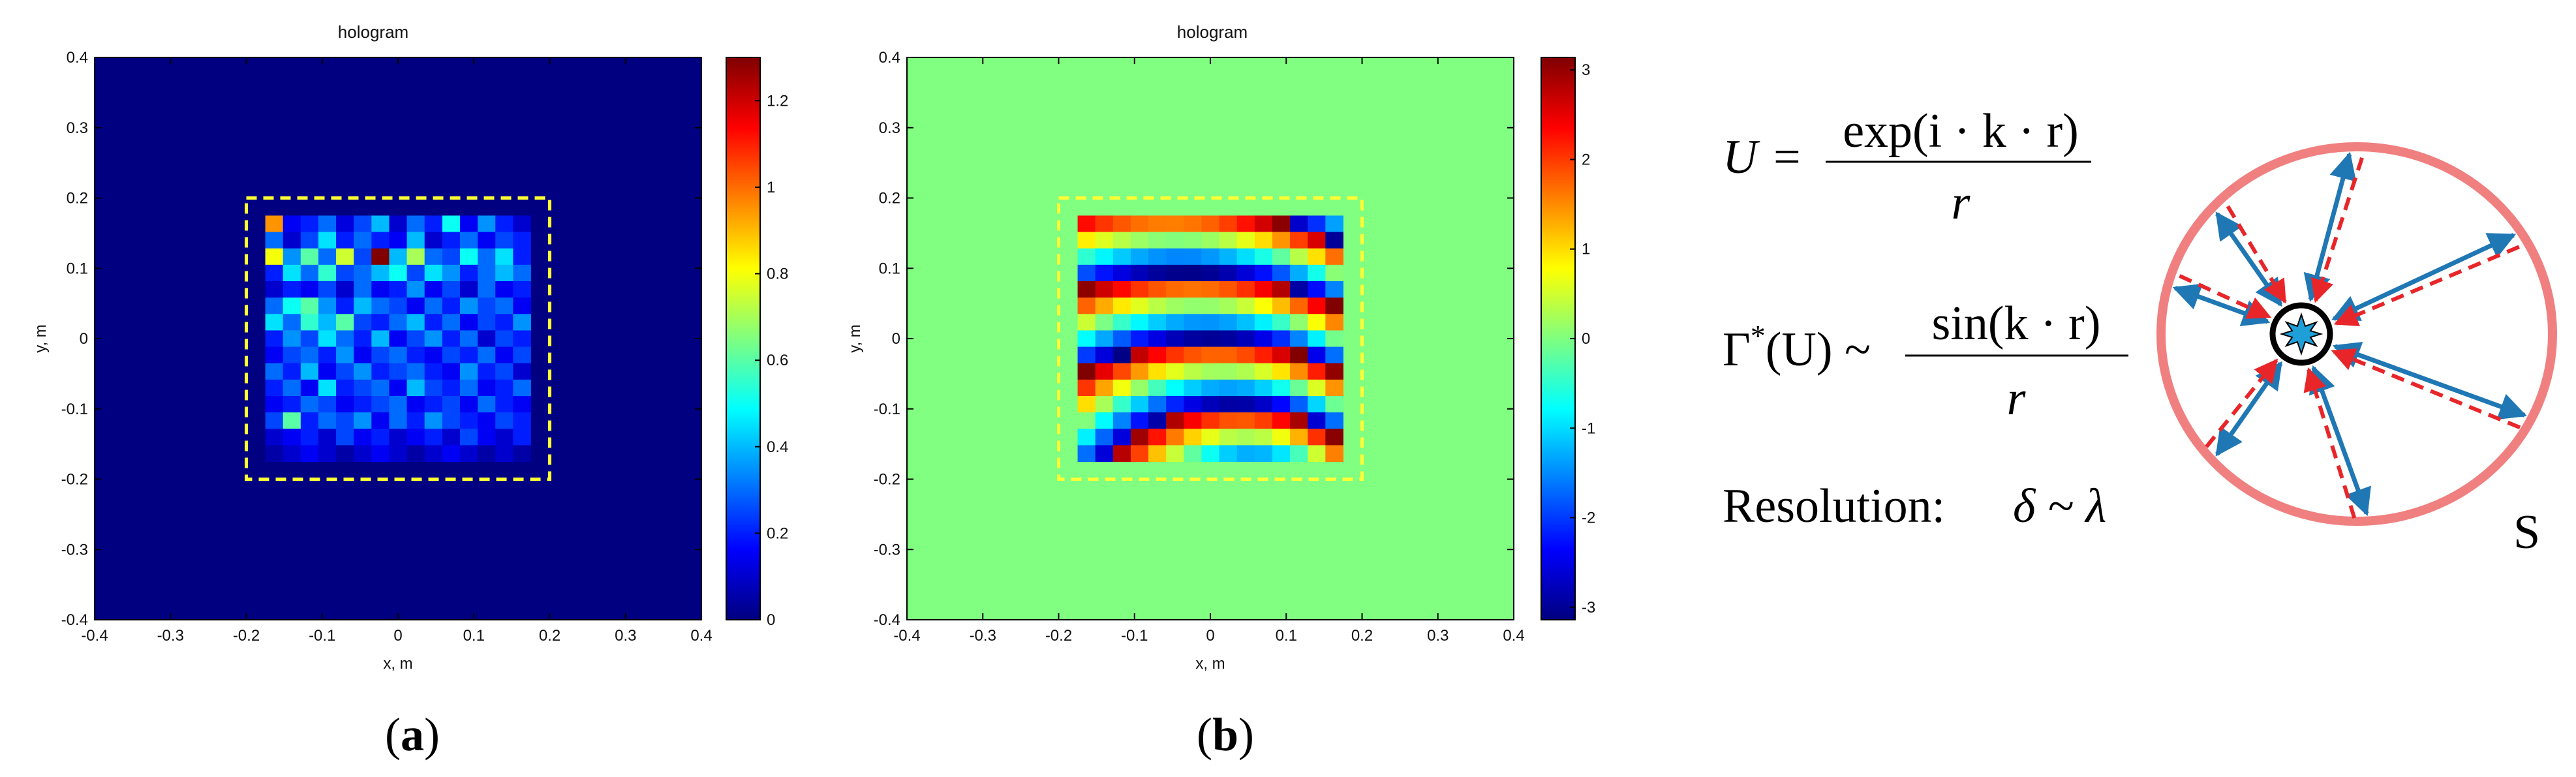 This screenshot has width=2576, height=777. I want to click on y-tick-label: -0.3, so click(74, 549).